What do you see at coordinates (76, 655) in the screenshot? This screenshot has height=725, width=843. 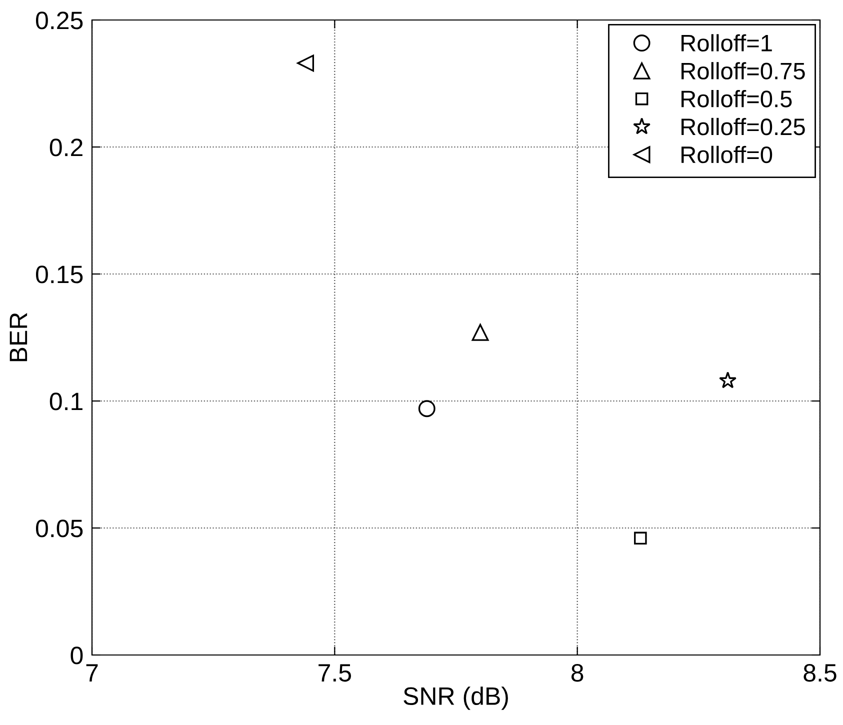 I see `y-tick-label: 0` at bounding box center [76, 655].